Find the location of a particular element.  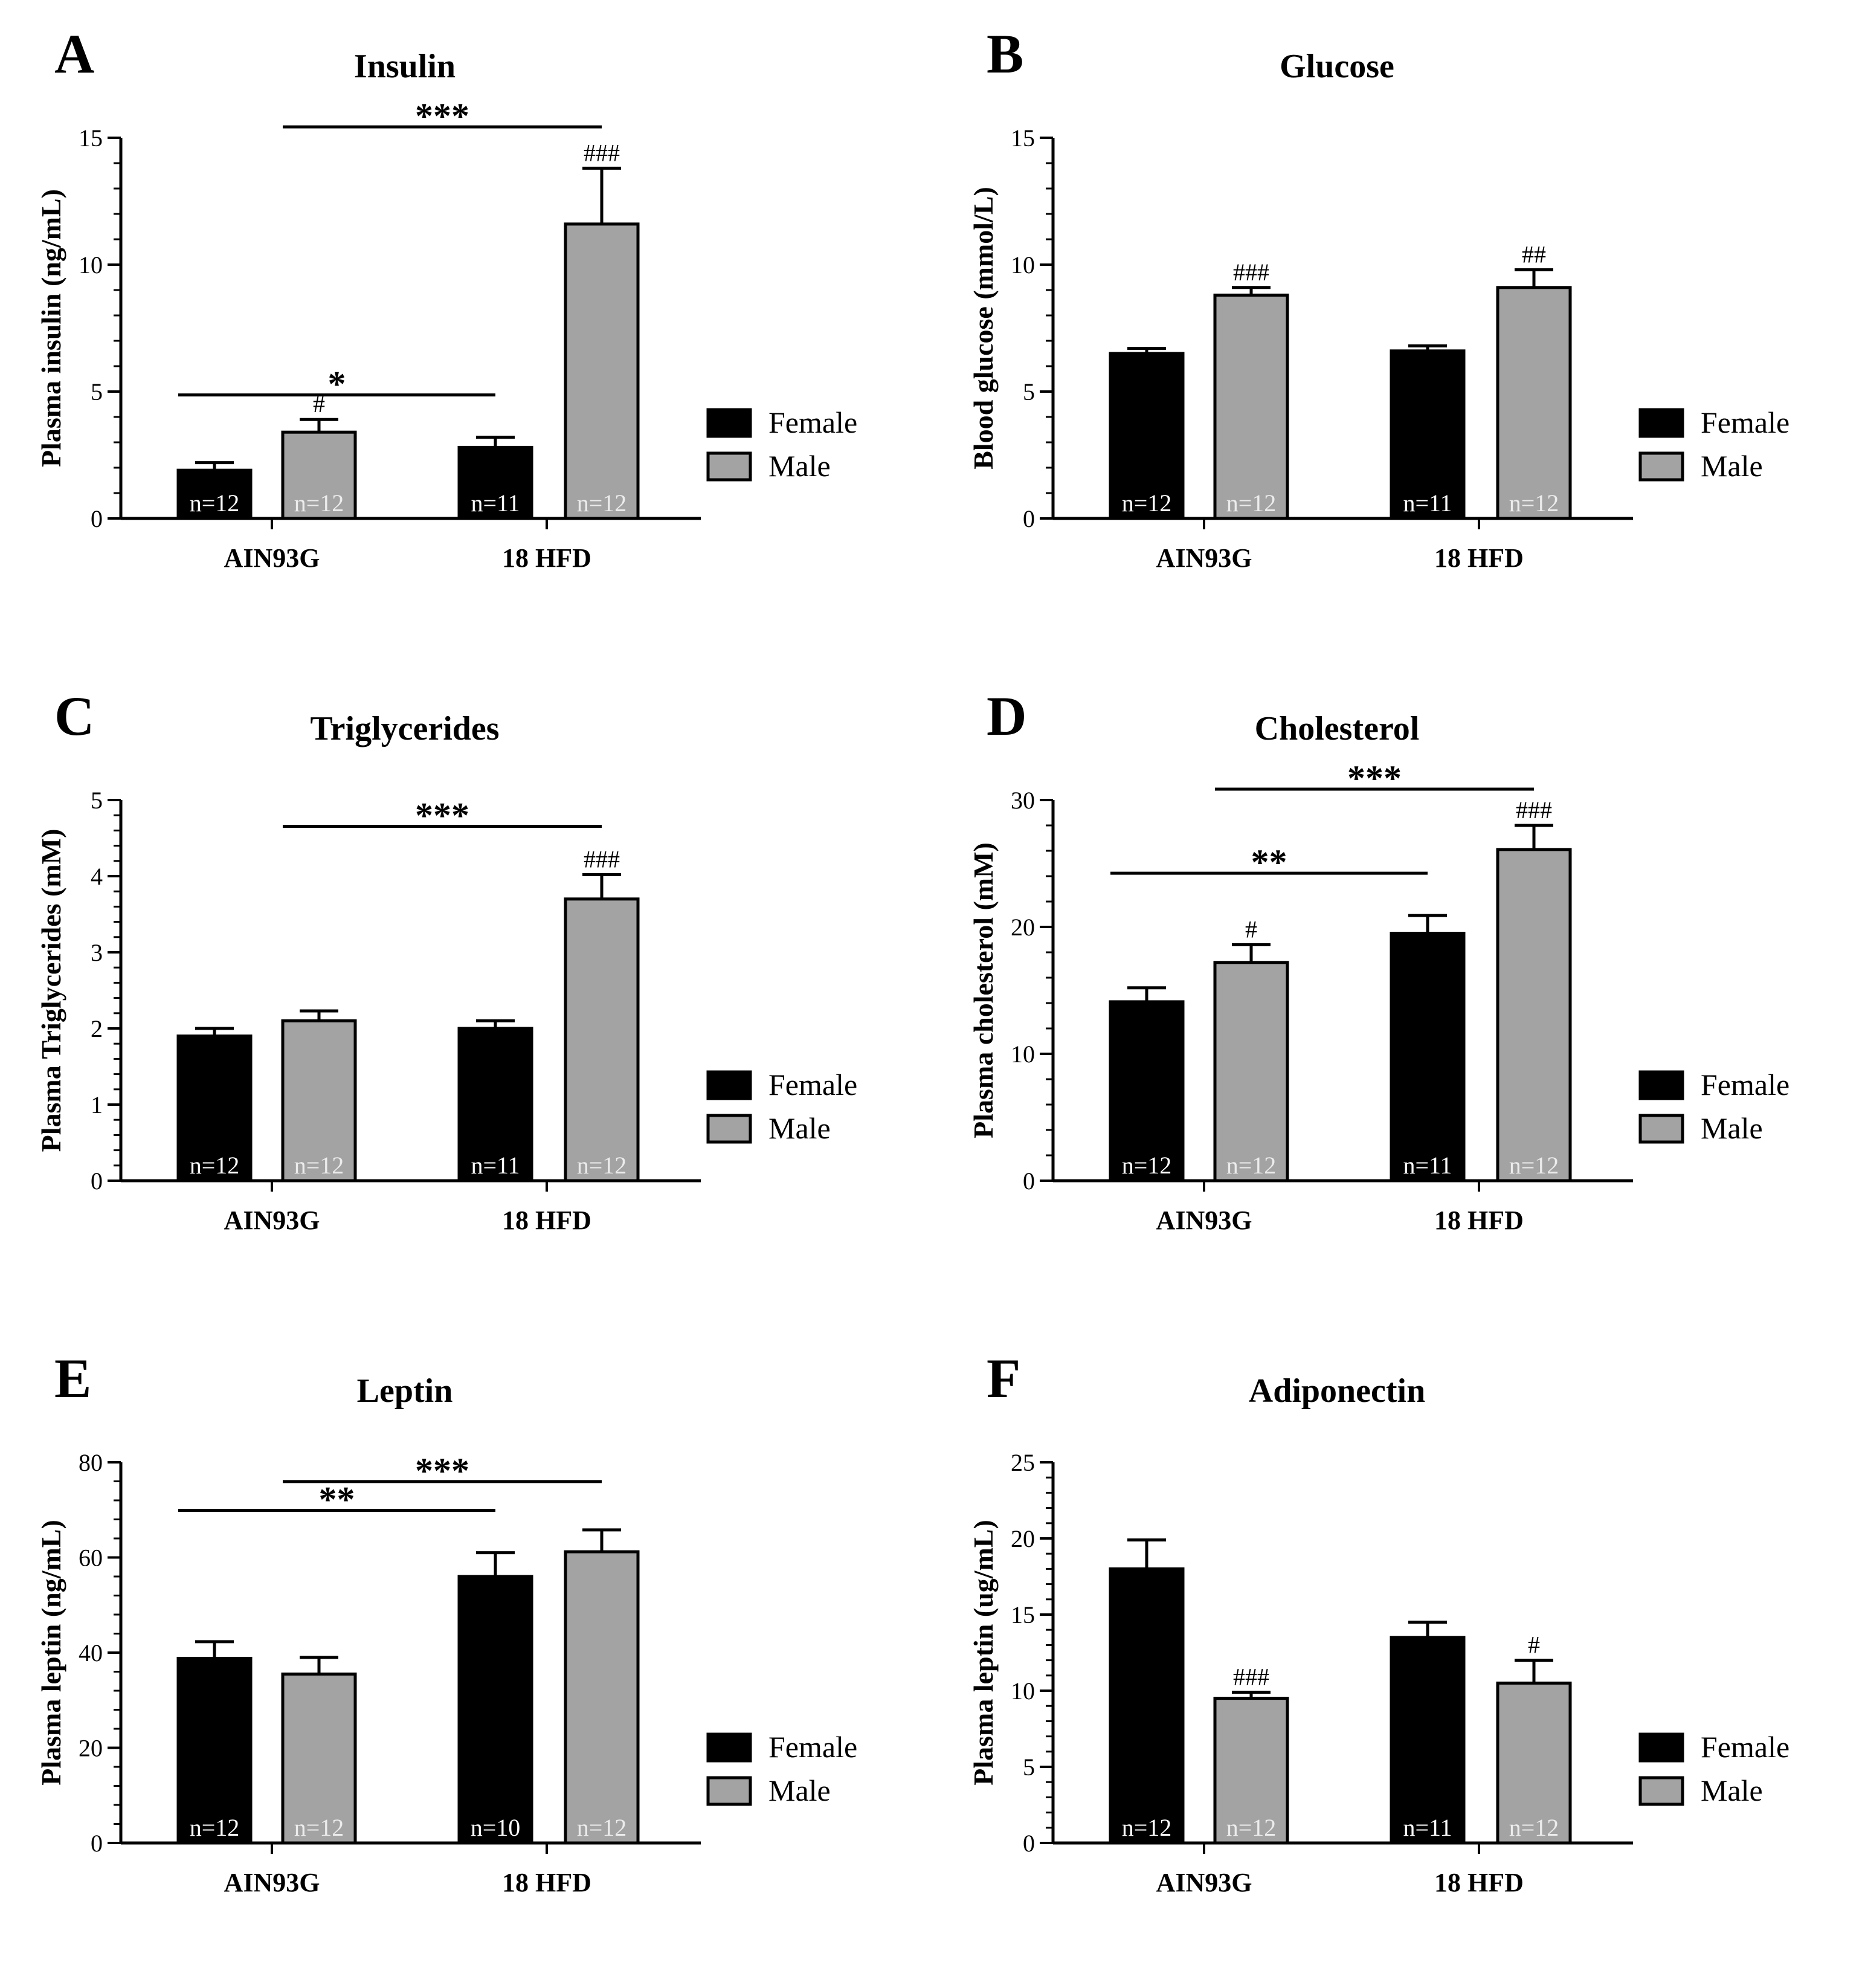

chart-d-hash-mark: ### is located at coordinates (1534, 810).